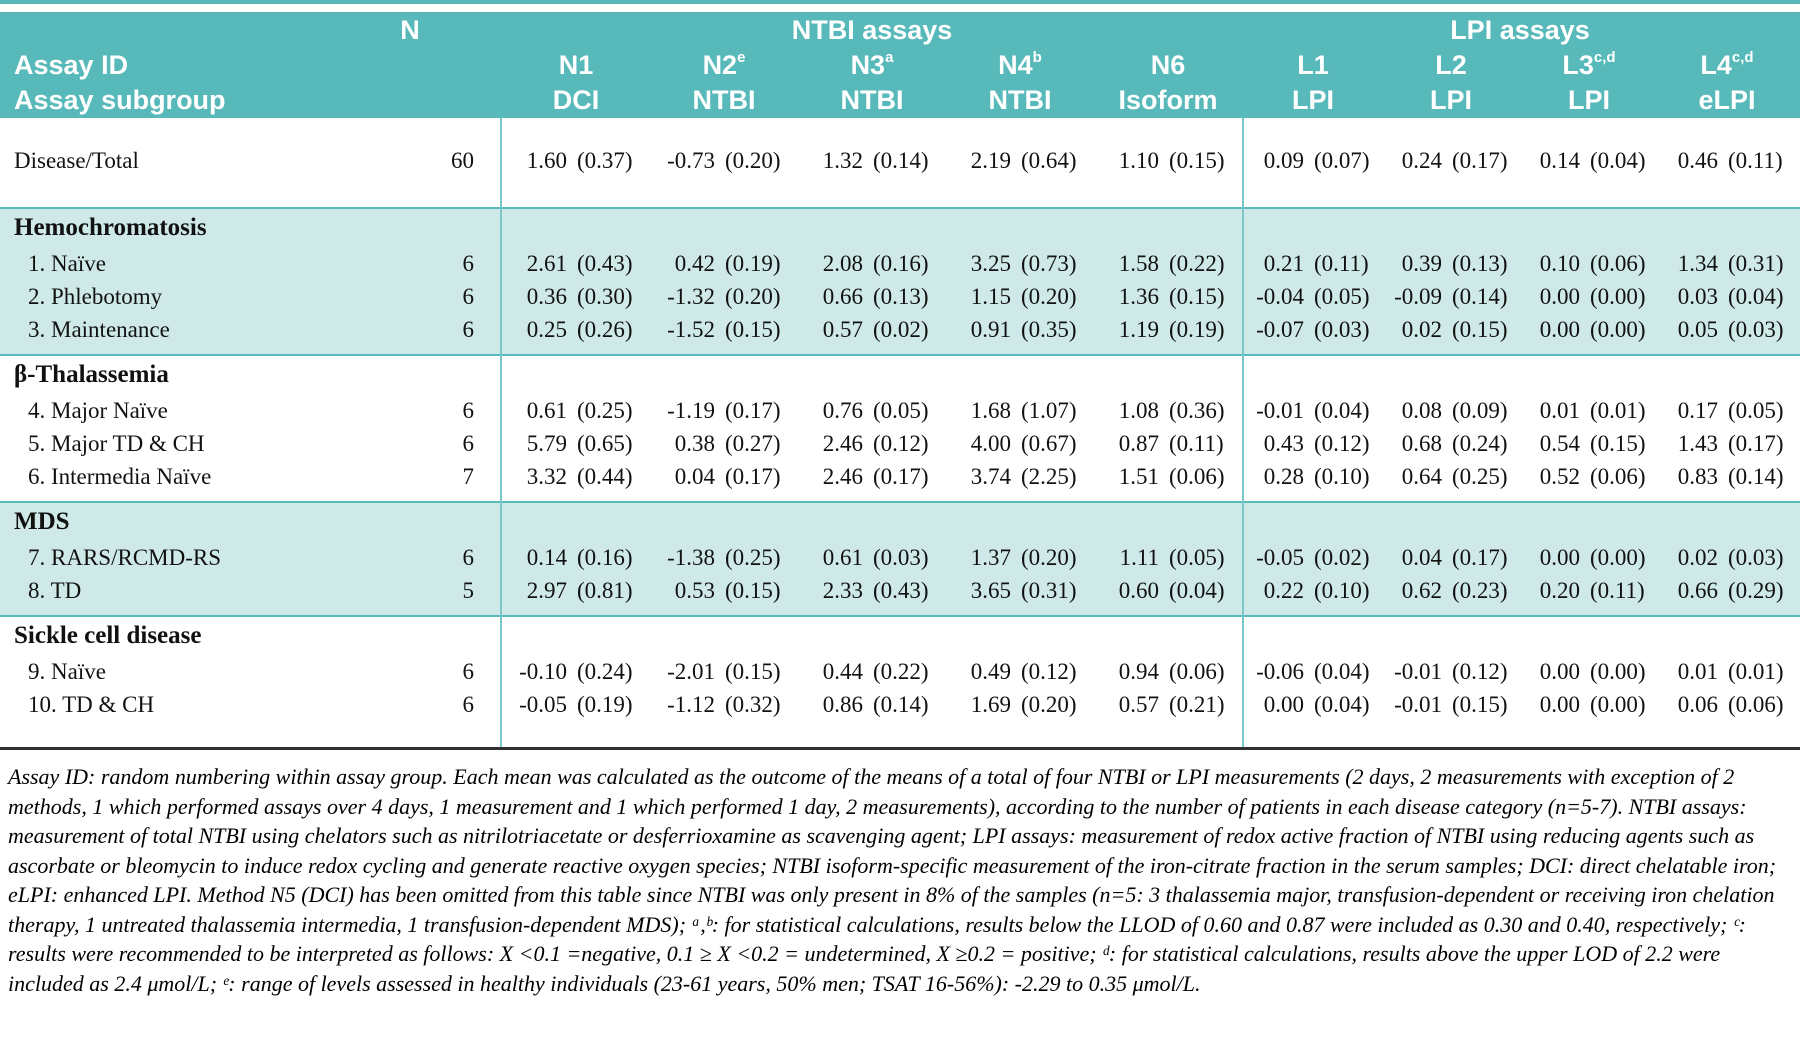 This screenshot has height=1049, width=1800. I want to click on data-cell-L3: 0.00 (0.00), so click(1589, 297).